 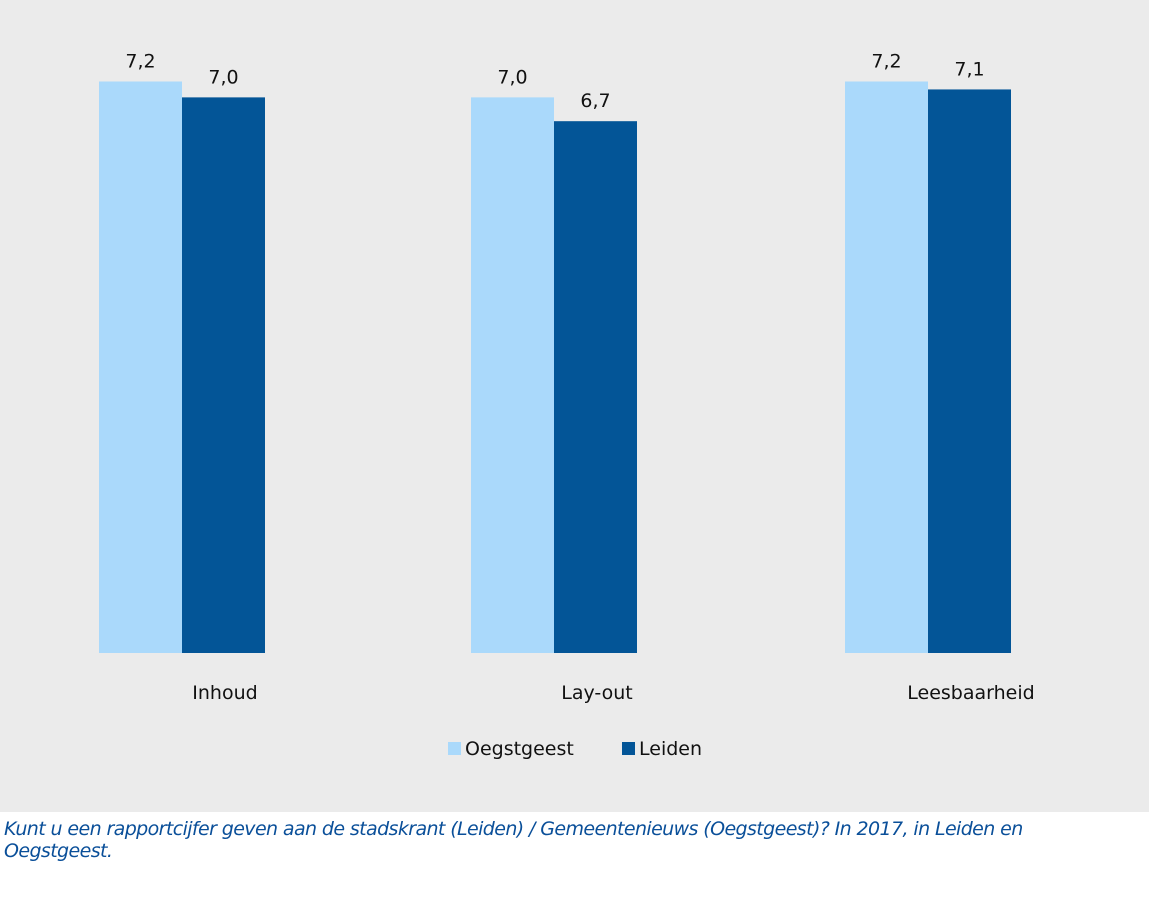 What do you see at coordinates (224, 693) in the screenshot?
I see `x-tick-label: Inhoud` at bounding box center [224, 693].